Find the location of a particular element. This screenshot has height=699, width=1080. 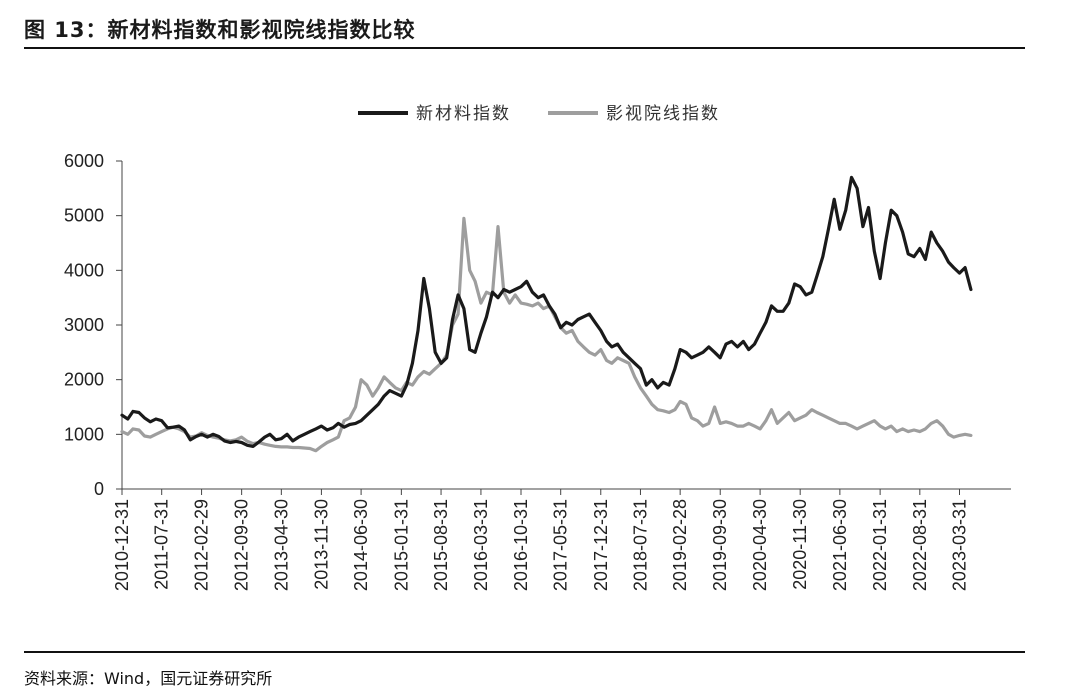

x-tick-label: 2015-01-31 is located at coordinates (401, 545).